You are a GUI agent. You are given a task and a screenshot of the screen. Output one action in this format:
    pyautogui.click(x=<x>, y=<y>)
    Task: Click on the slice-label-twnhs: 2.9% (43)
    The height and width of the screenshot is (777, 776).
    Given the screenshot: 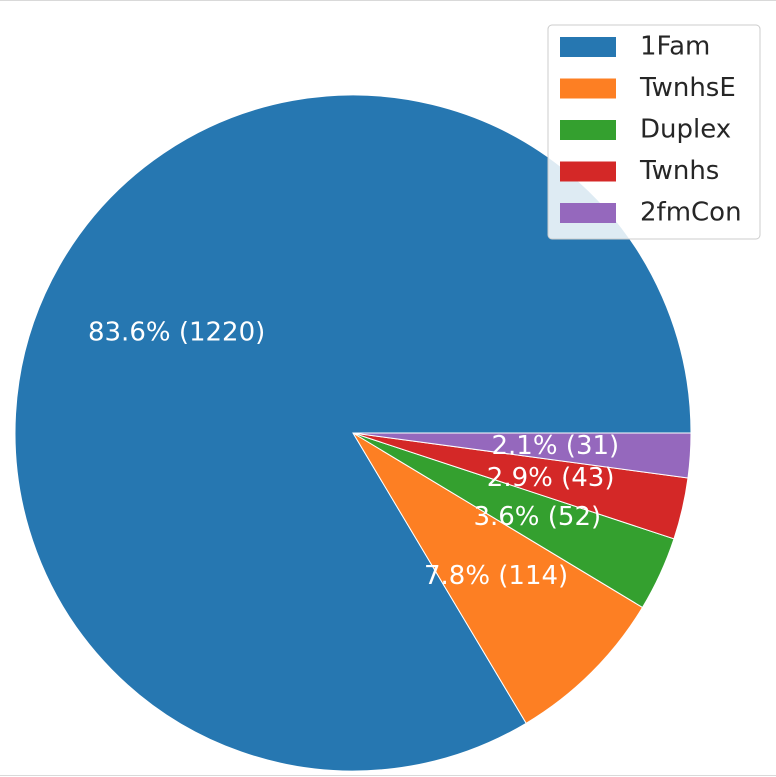 What is the action you would take?
    pyautogui.click(x=551, y=478)
    